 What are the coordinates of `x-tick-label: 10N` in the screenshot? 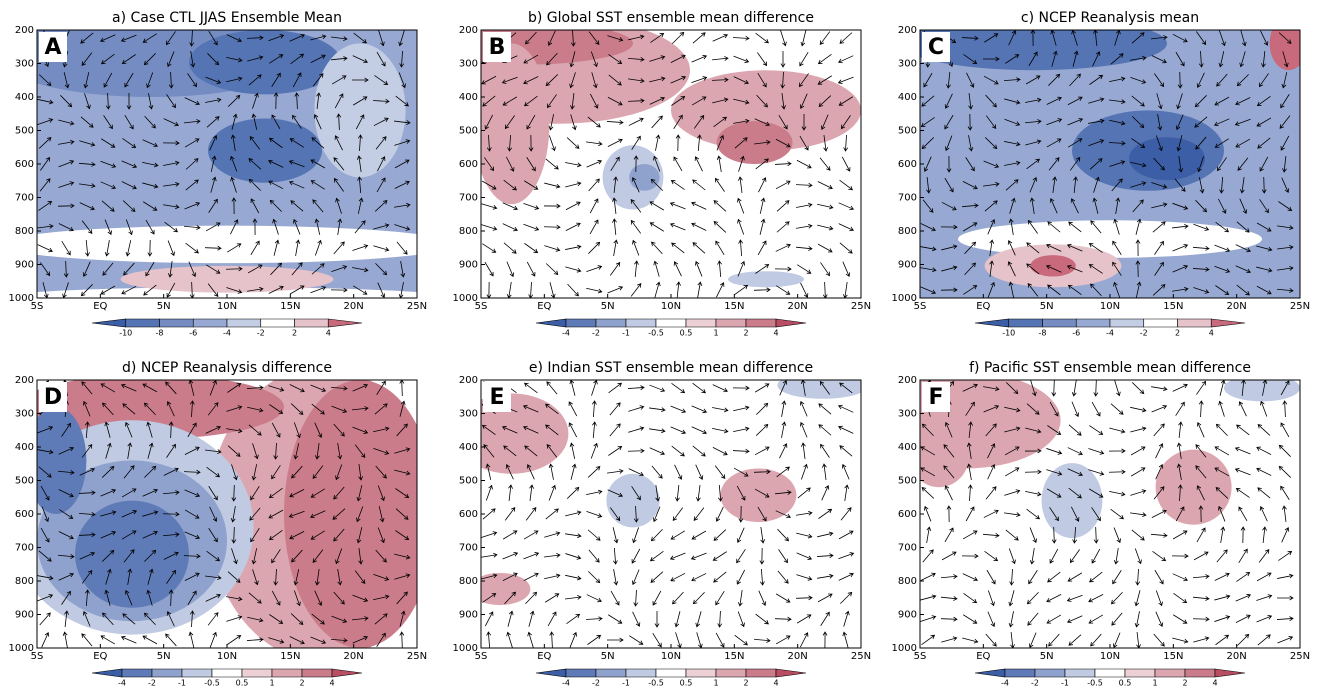 It's located at (671, 306).